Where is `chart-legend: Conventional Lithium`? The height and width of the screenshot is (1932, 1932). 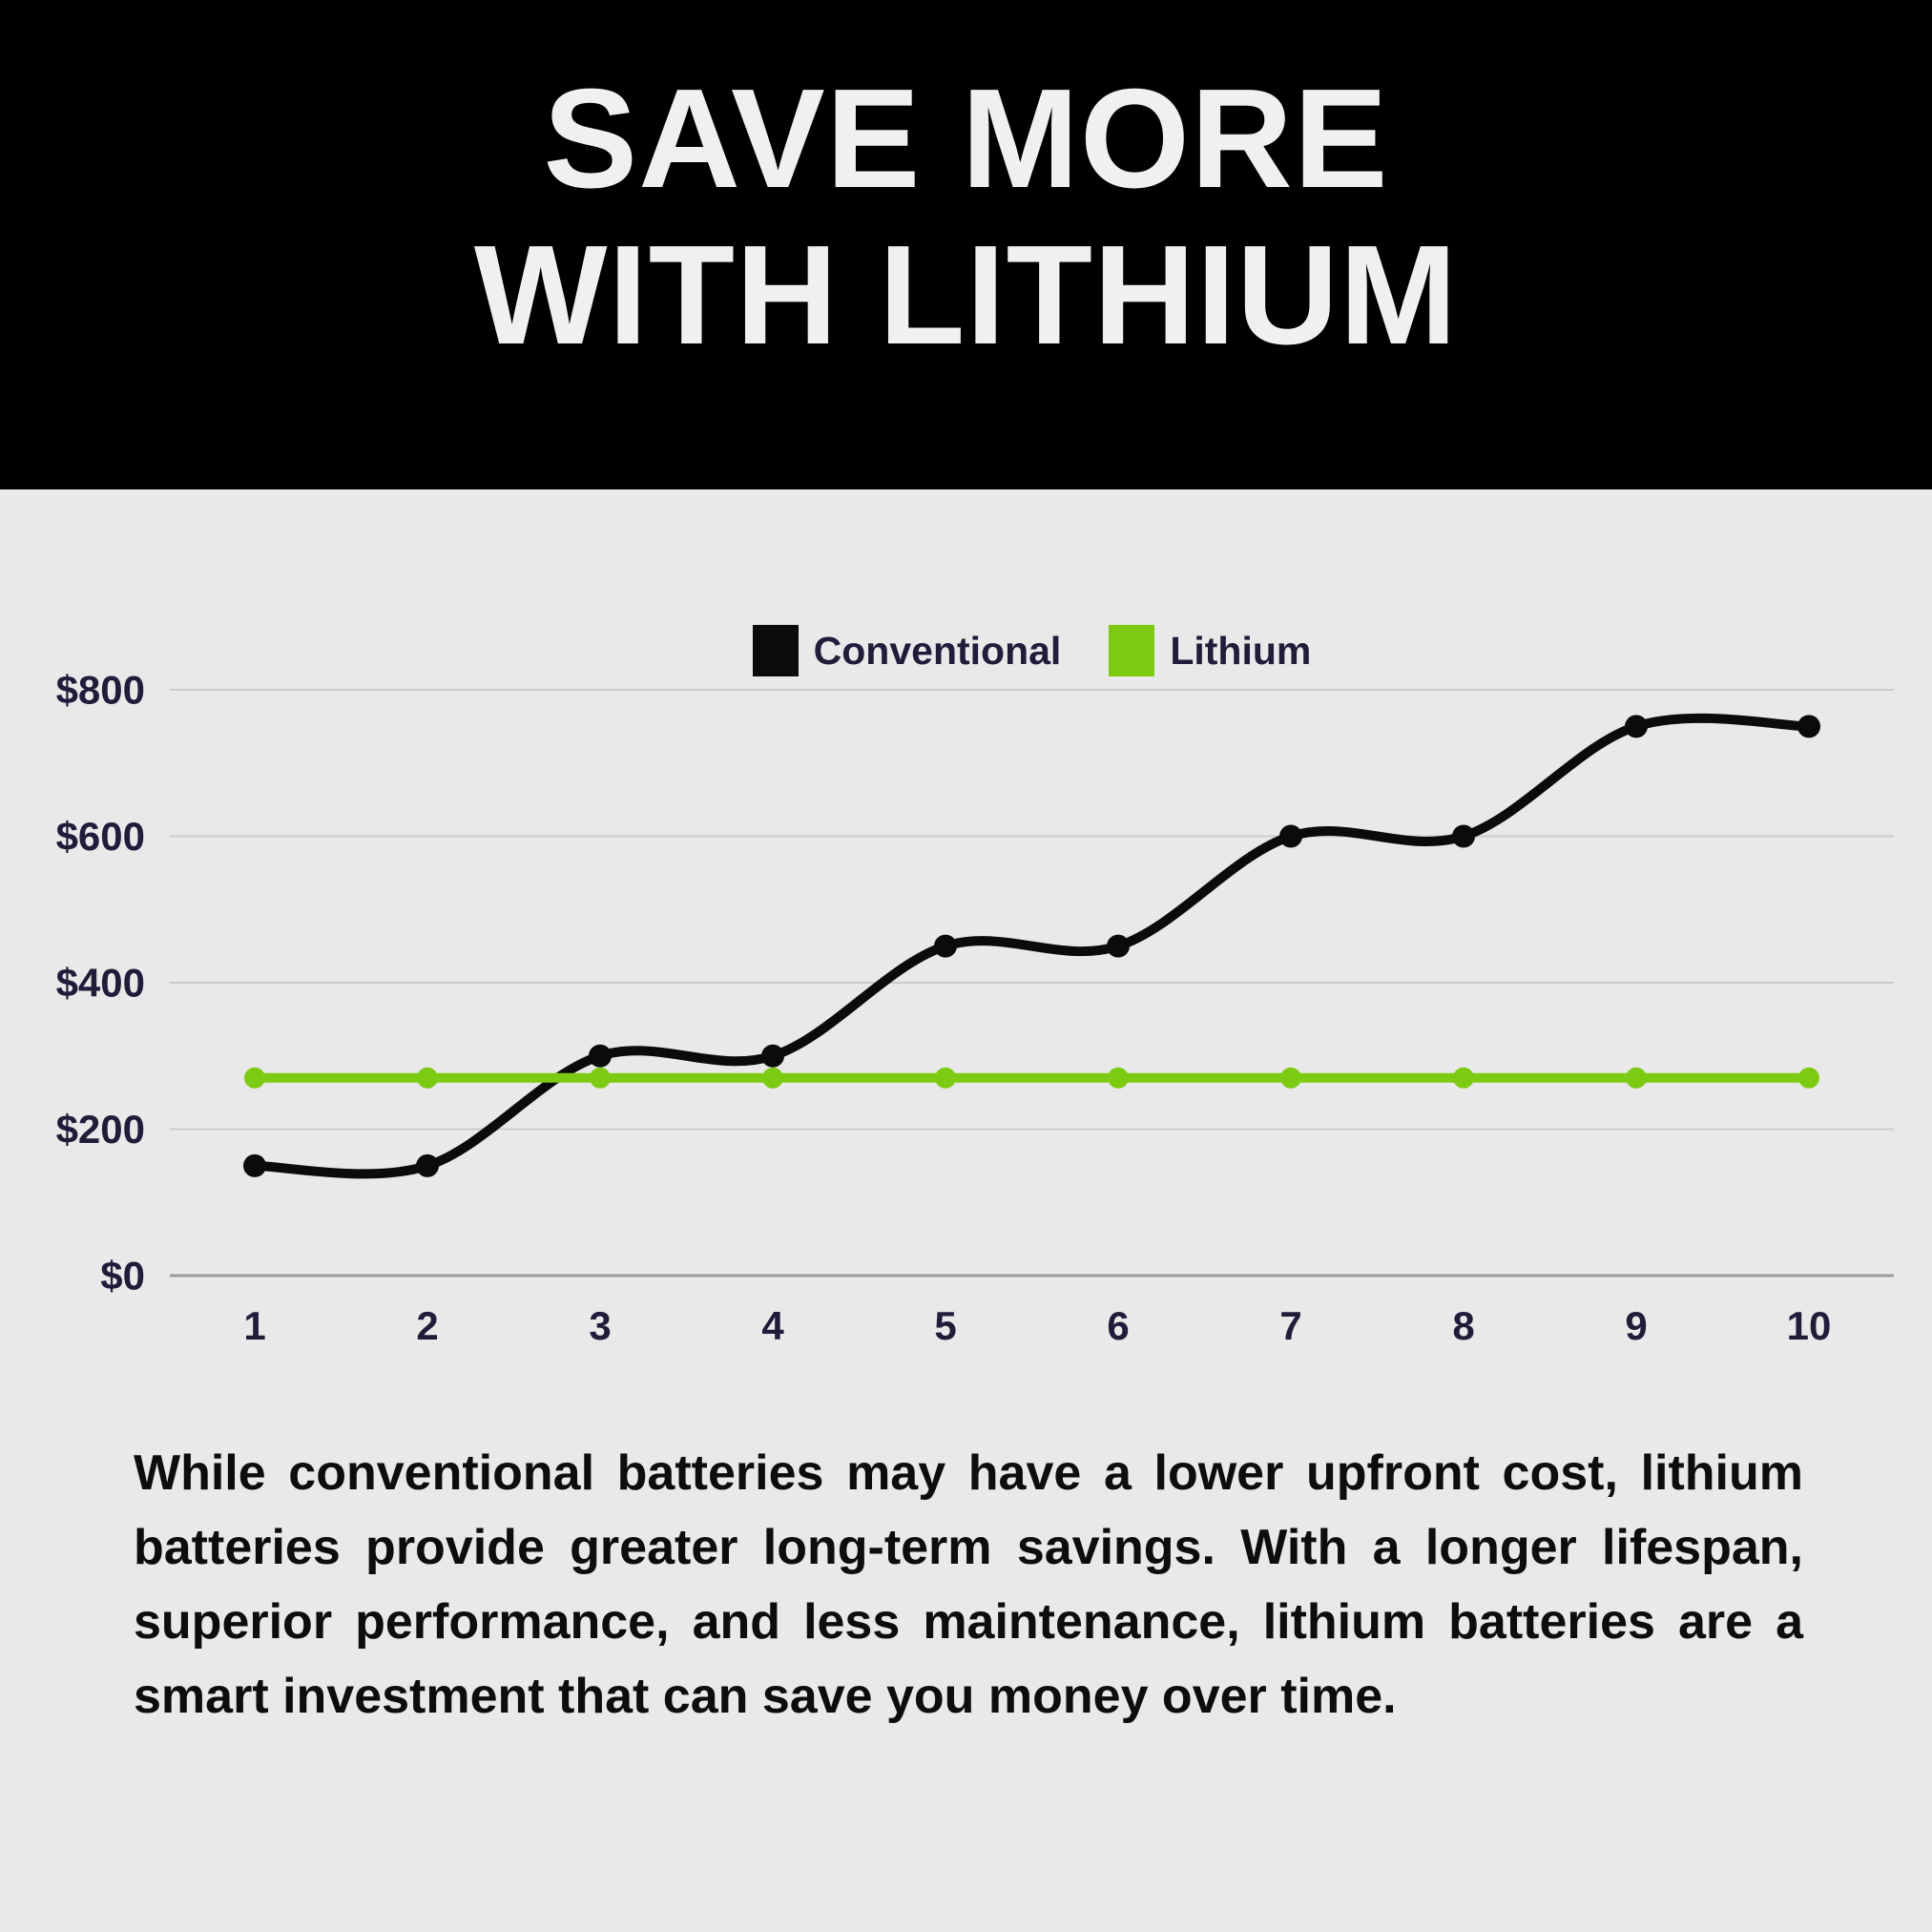
chart-legend: Conventional Lithium is located at coordinates (1032, 650).